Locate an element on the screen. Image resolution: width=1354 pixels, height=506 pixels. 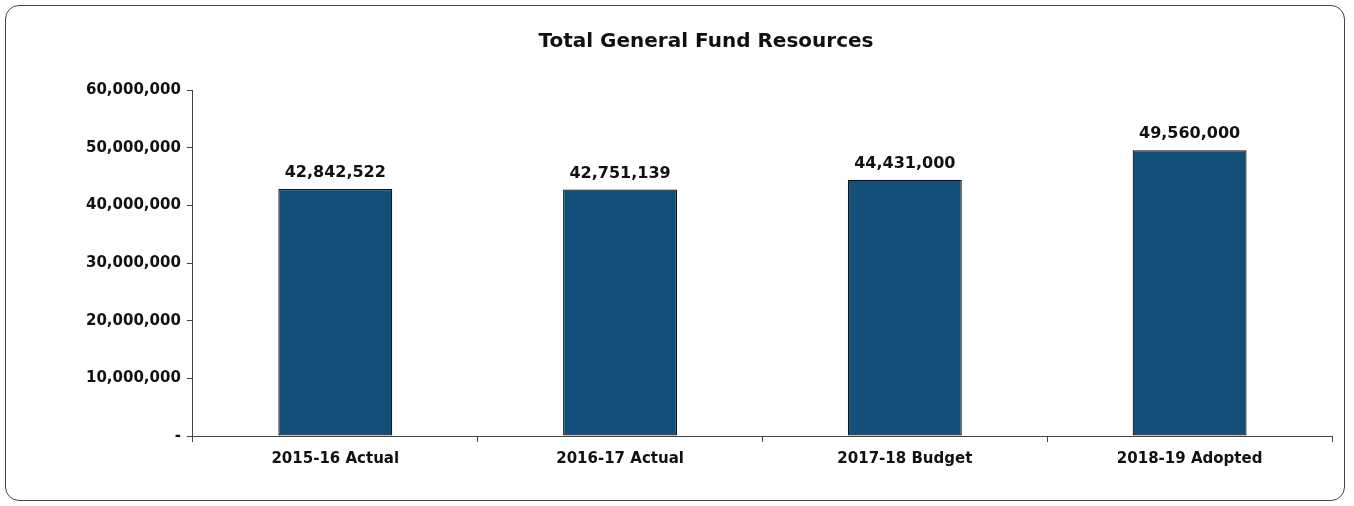
y-tick-label: 20,000,000 is located at coordinates (133, 319).